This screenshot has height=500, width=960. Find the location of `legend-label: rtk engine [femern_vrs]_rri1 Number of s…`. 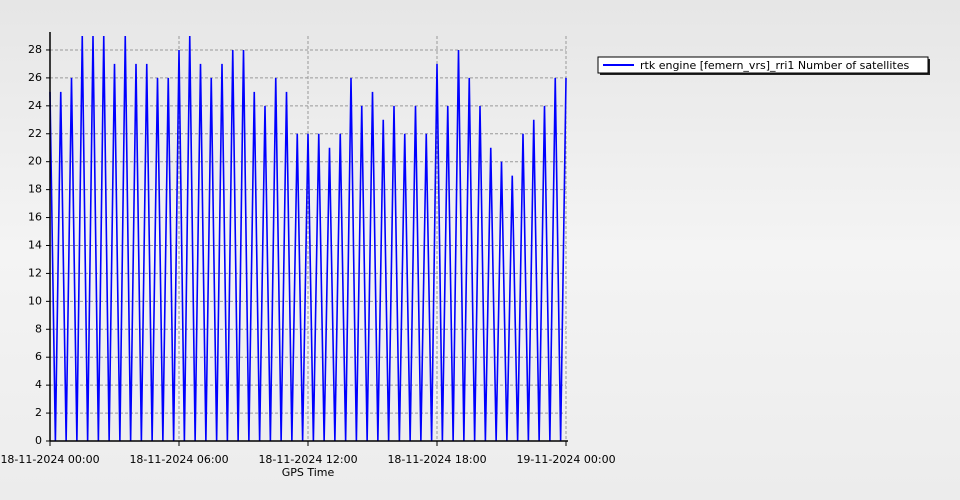

legend-label: rtk engine [femern_vrs]_rri1 Number of s… is located at coordinates (774, 65).